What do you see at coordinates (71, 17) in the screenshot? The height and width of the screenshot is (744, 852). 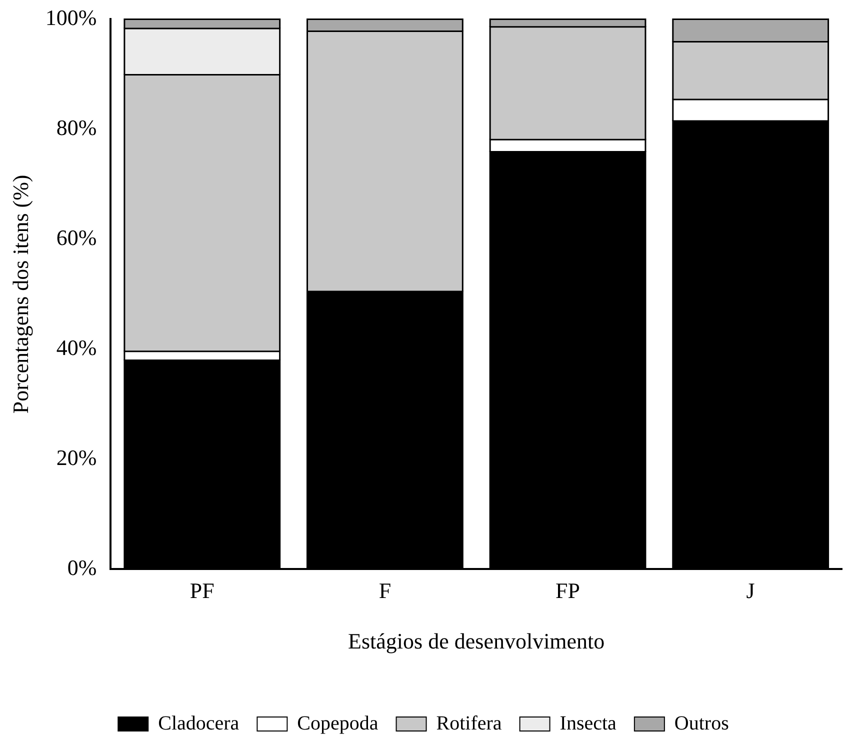 I see `y-tick-label: 100%` at bounding box center [71, 17].